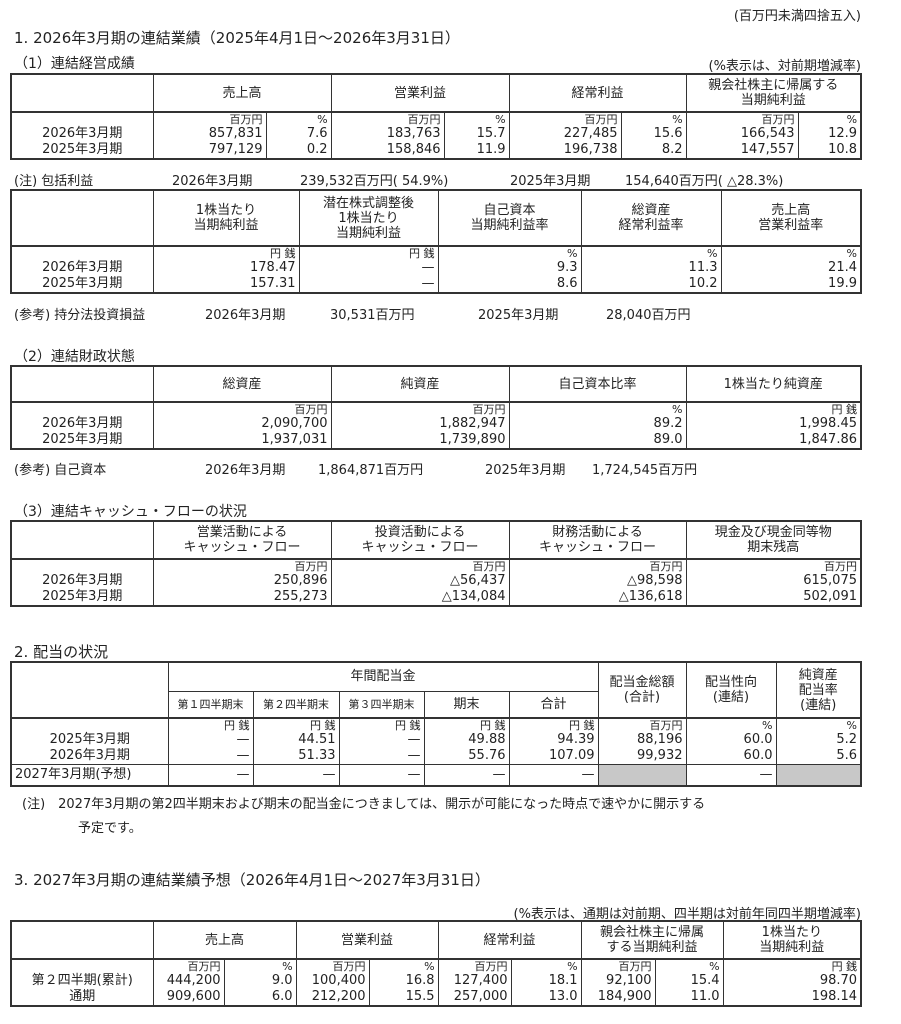  Describe the element at coordinates (420, 581) in the screenshot. I see `table-cell: △56,437` at that location.